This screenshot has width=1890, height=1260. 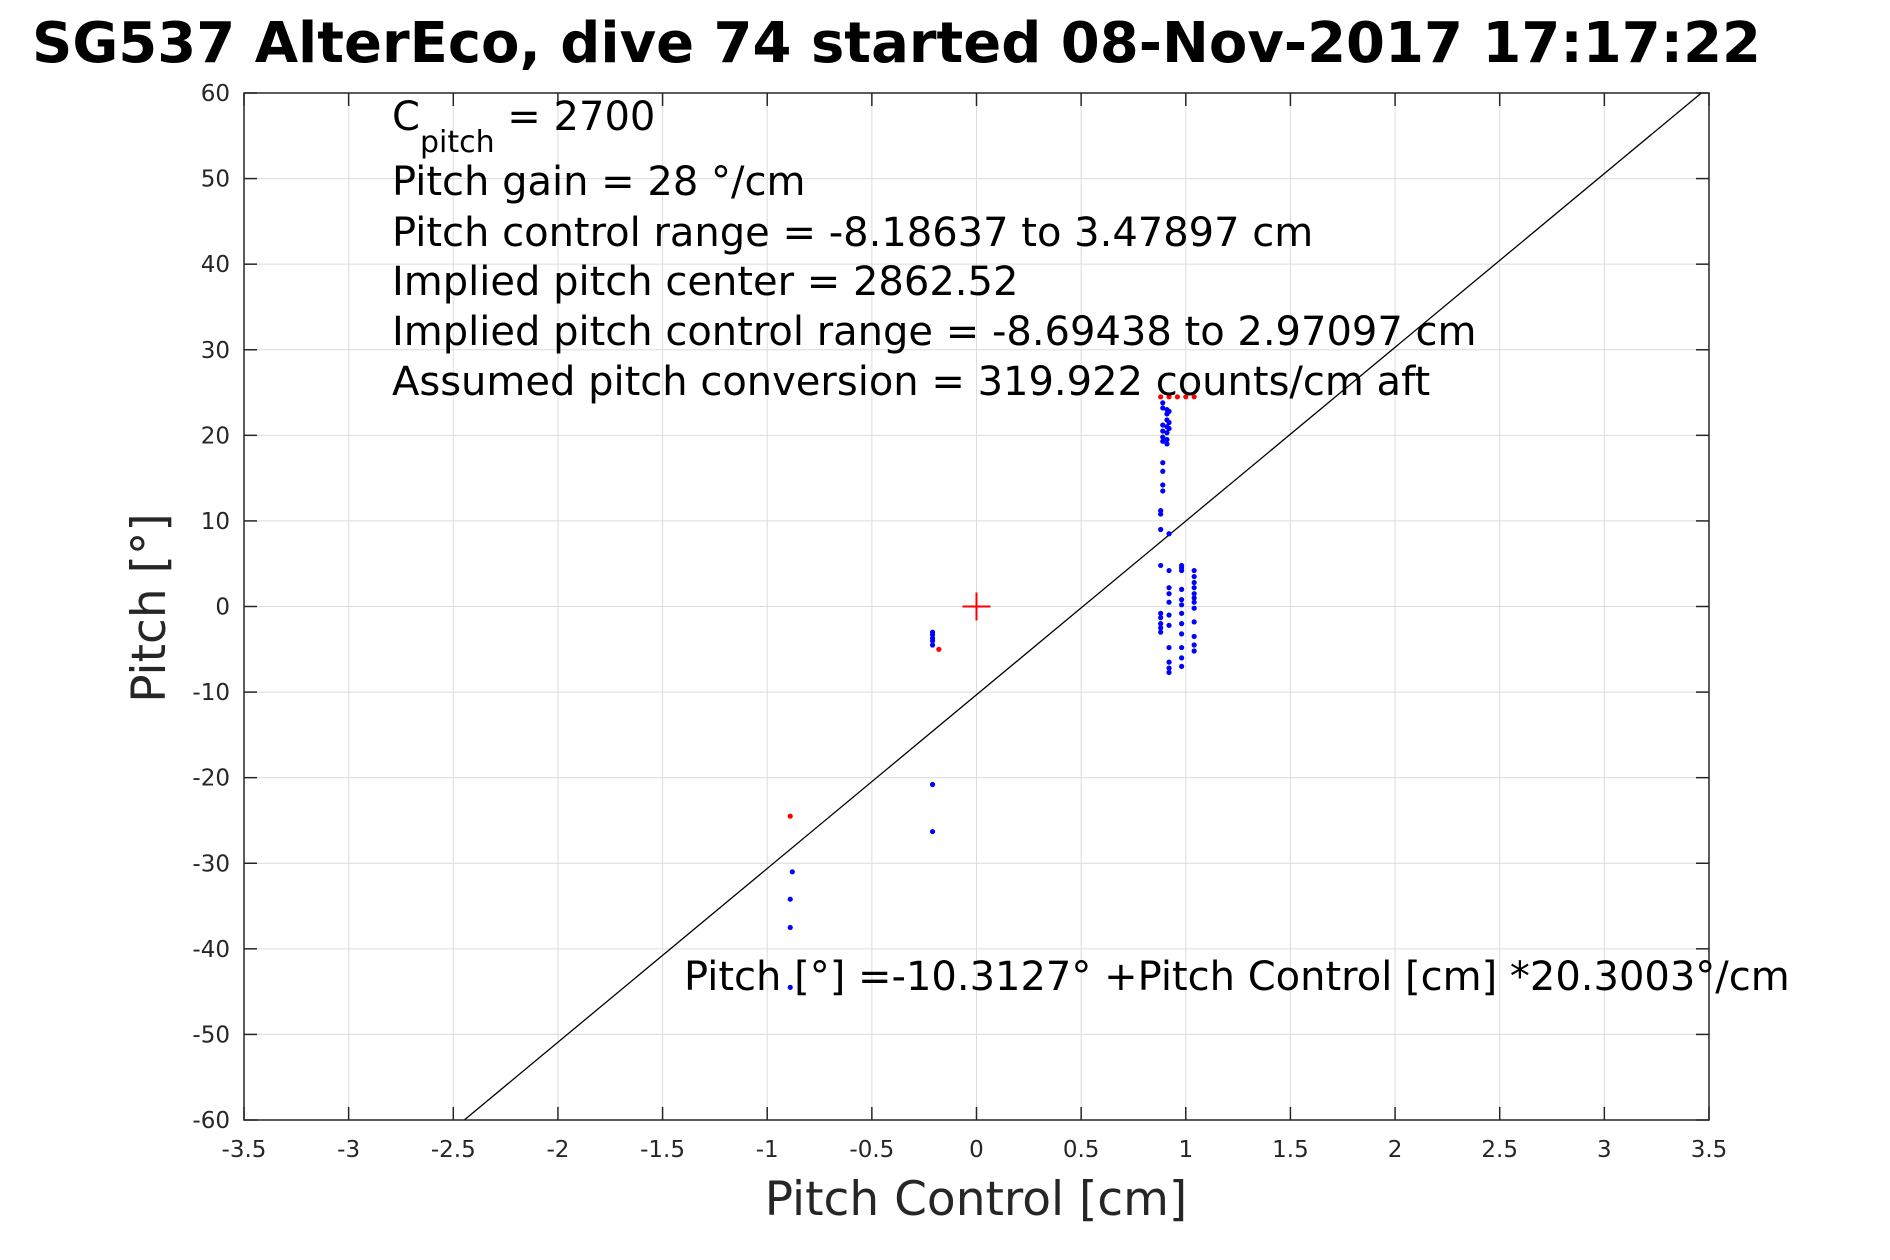 I want to click on y-tick-label: 40, so click(x=215, y=265).